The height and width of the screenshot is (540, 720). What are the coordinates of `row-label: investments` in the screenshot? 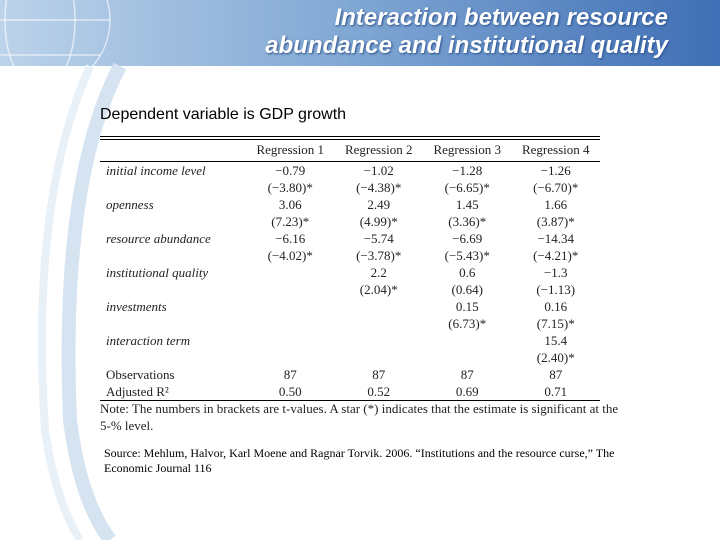 It's located at (136, 306).